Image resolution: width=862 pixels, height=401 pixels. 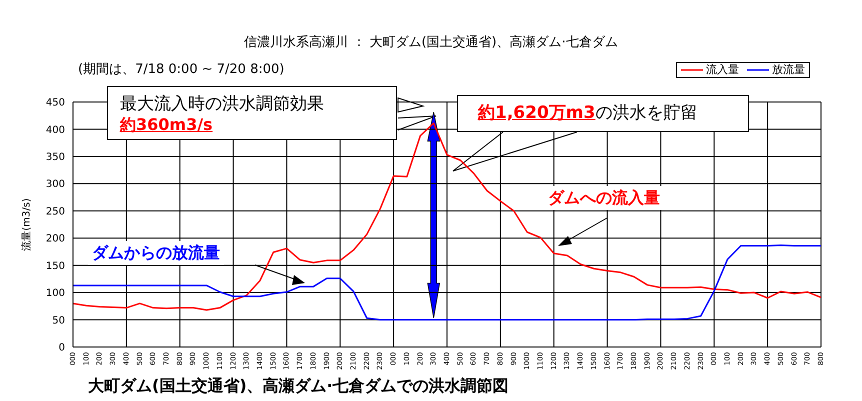 What do you see at coordinates (604, 198) in the screenshot?
I see `annotation: ダムへの流入量` at bounding box center [604, 198].